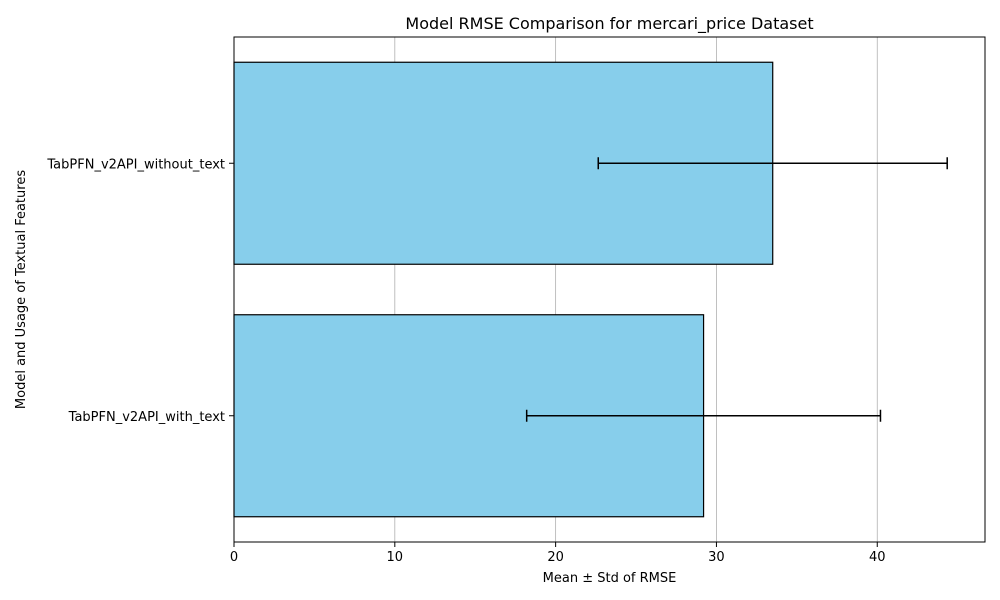 The height and width of the screenshot is (600, 1000). I want to click on x-tick-label: 20, so click(555, 557).